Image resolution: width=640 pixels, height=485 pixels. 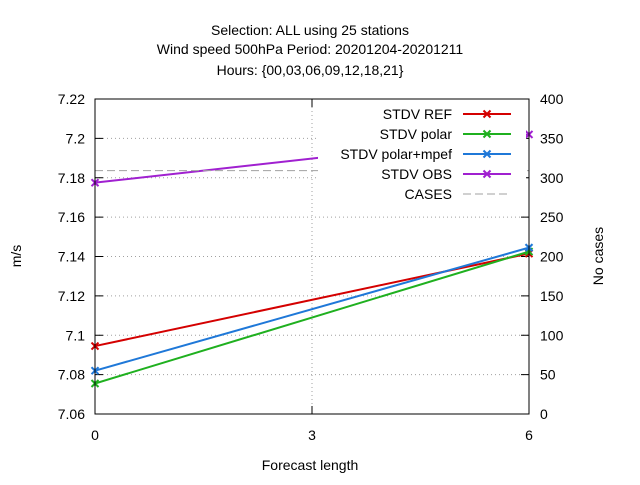 What do you see at coordinates (95, 435) in the screenshot?
I see `x-tick-label: 0` at bounding box center [95, 435].